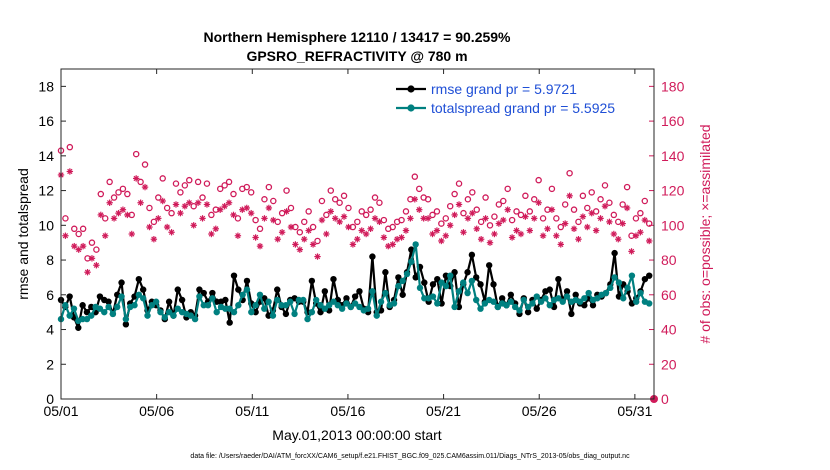 The height and width of the screenshot is (470, 830). Describe the element at coordinates (539, 411) in the screenshot. I see `x-tick-label: 05/26` at that location.